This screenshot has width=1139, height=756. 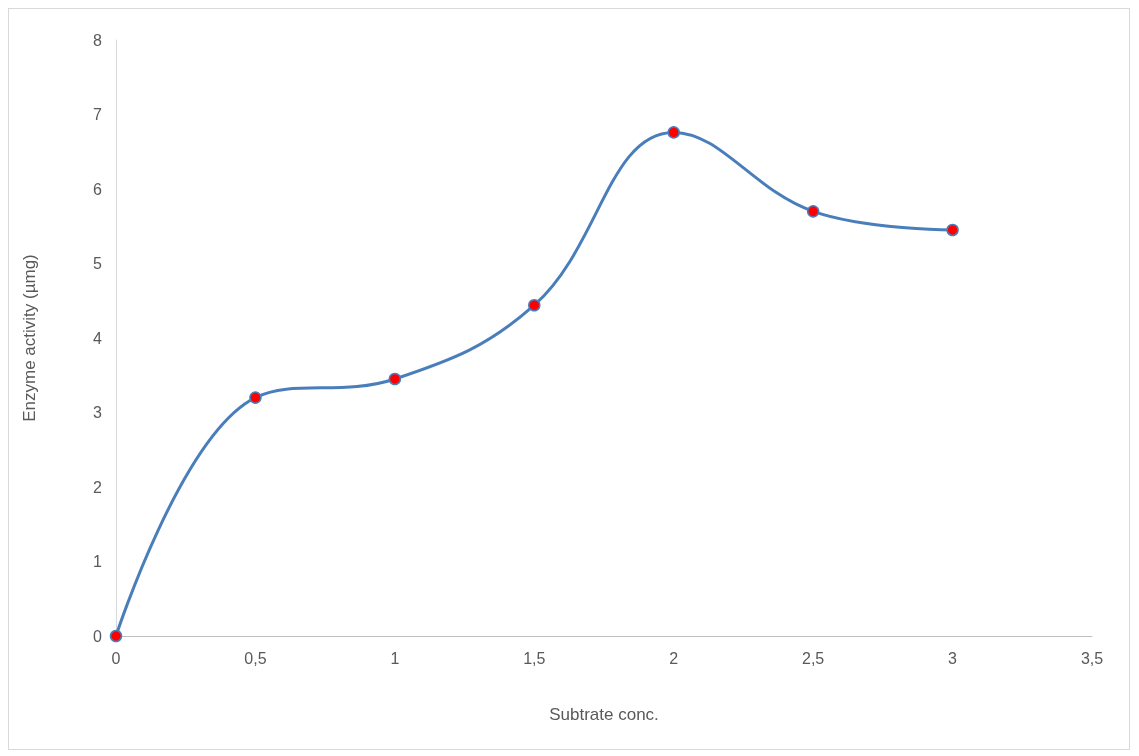 What do you see at coordinates (255, 658) in the screenshot?
I see `x-tick-label: 0,5` at bounding box center [255, 658].